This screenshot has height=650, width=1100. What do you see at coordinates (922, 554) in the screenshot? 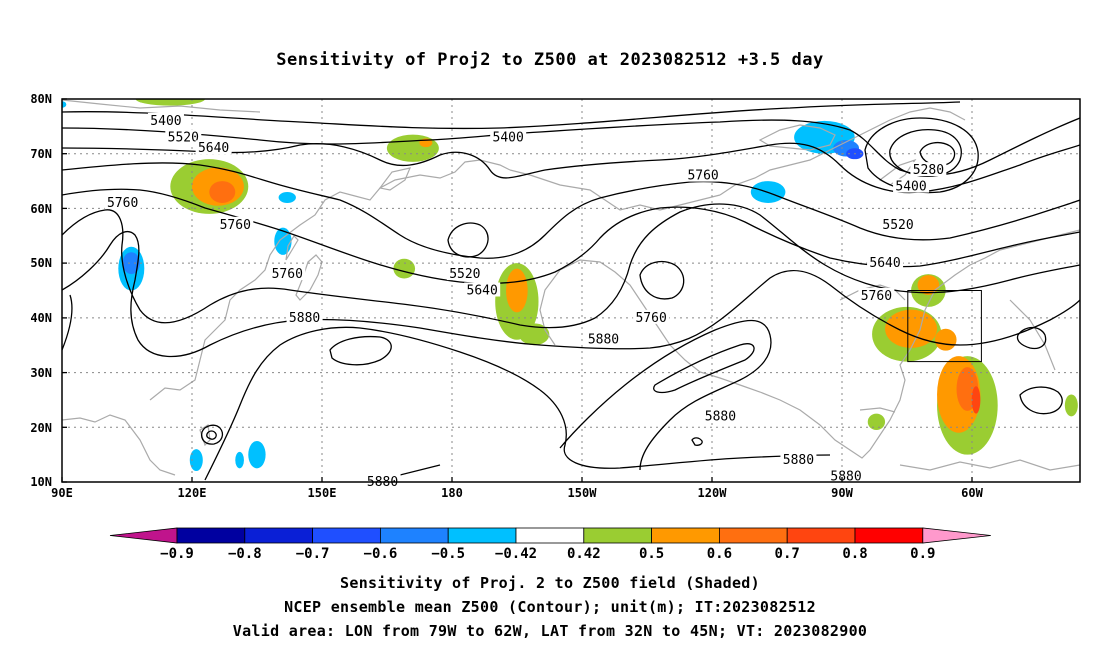
I see `colorbar-label: 0.9` at bounding box center [922, 554].